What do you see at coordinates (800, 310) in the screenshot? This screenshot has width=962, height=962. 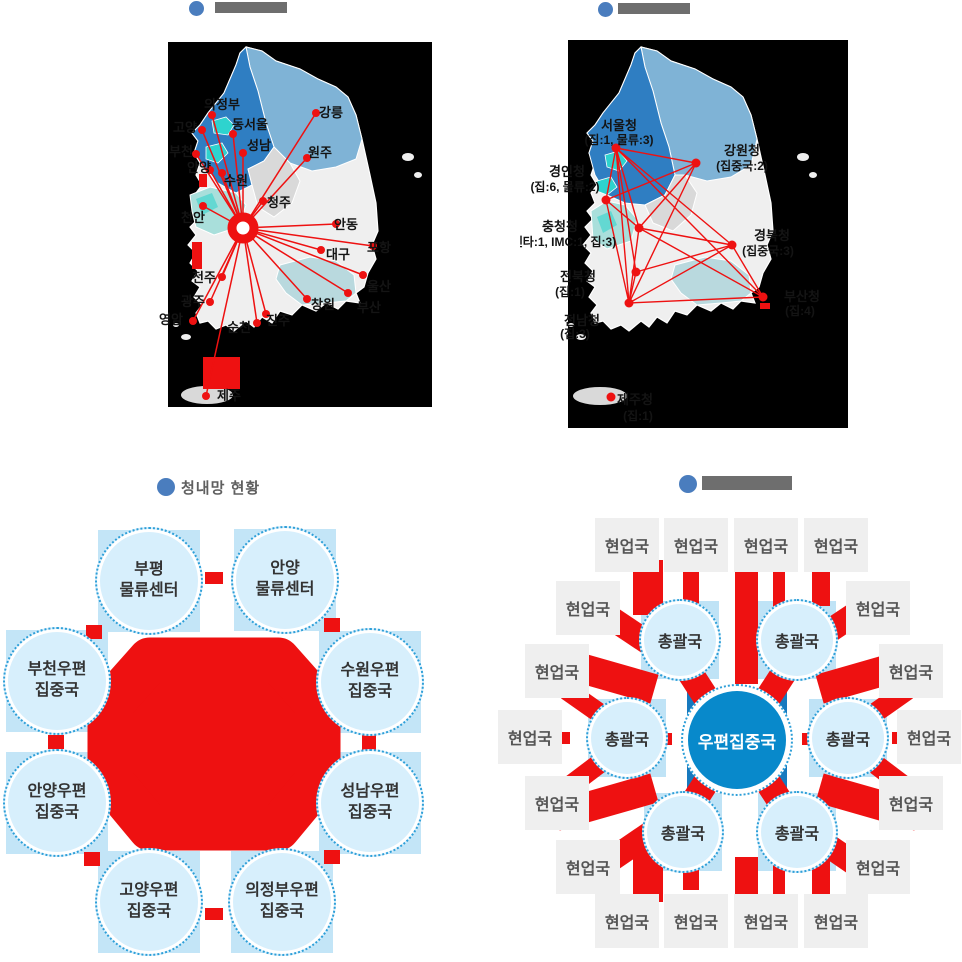 I see `svg-text: (집:4)` at bounding box center [800, 310].